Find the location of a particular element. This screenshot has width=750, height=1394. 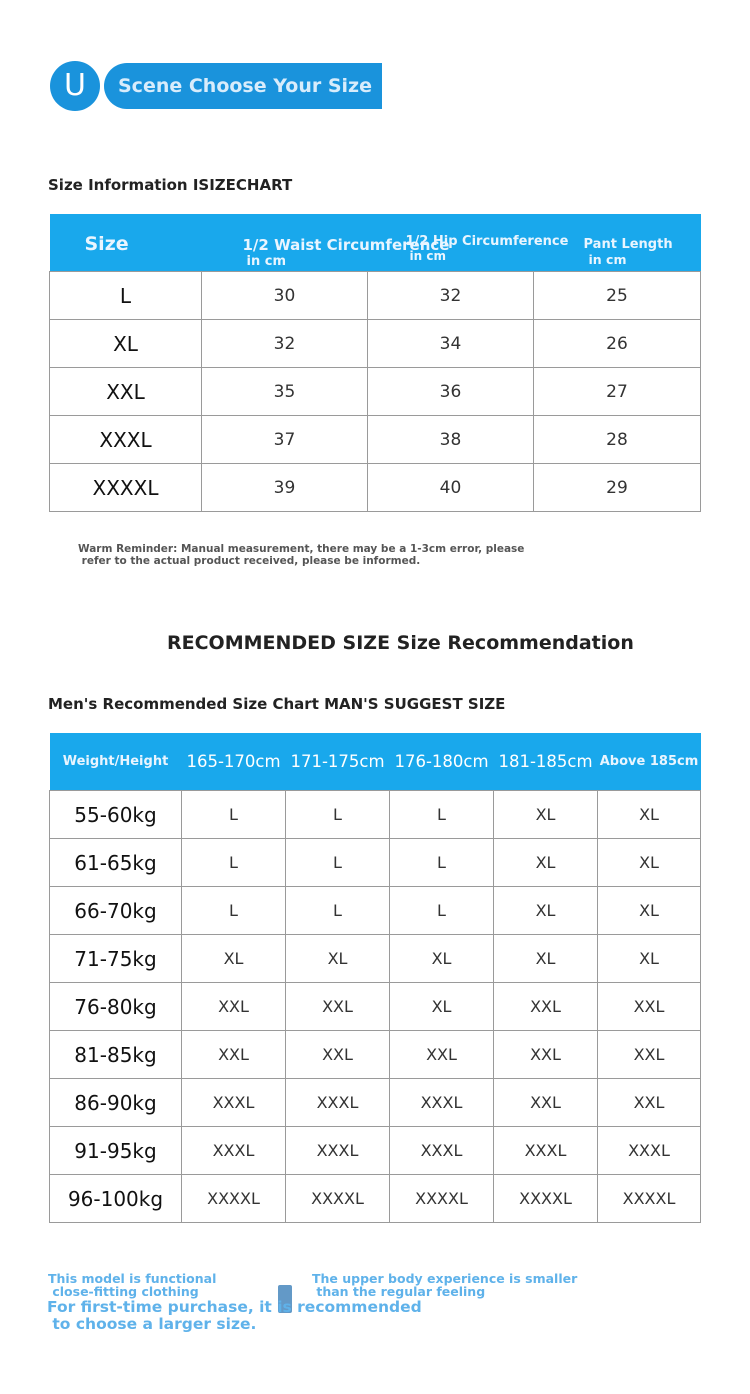

size-info-row: XXXL 37 38 28 is located at coordinates (375, 439).